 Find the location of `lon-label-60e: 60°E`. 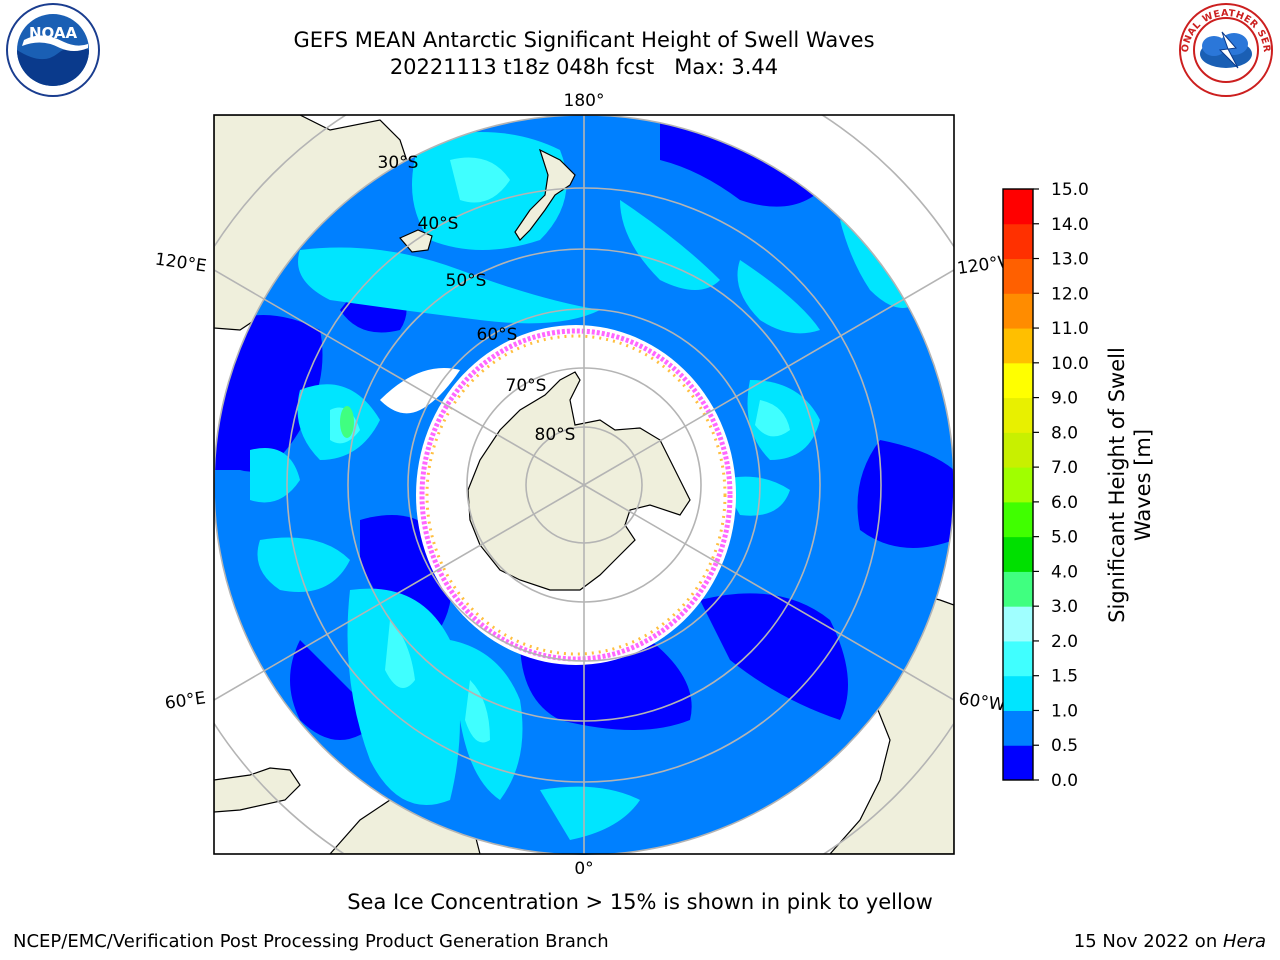

lon-label-60e: 60°E is located at coordinates (185, 700).